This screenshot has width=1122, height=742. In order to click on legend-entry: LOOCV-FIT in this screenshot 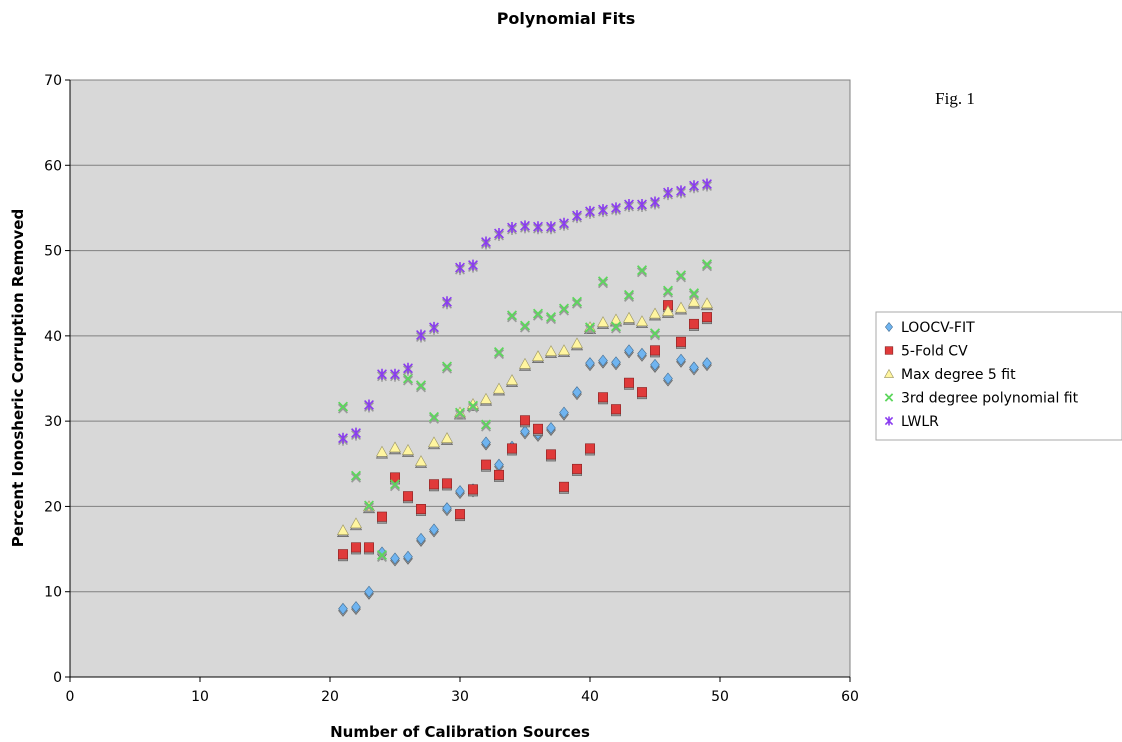, I will do `click(930, 328)`.